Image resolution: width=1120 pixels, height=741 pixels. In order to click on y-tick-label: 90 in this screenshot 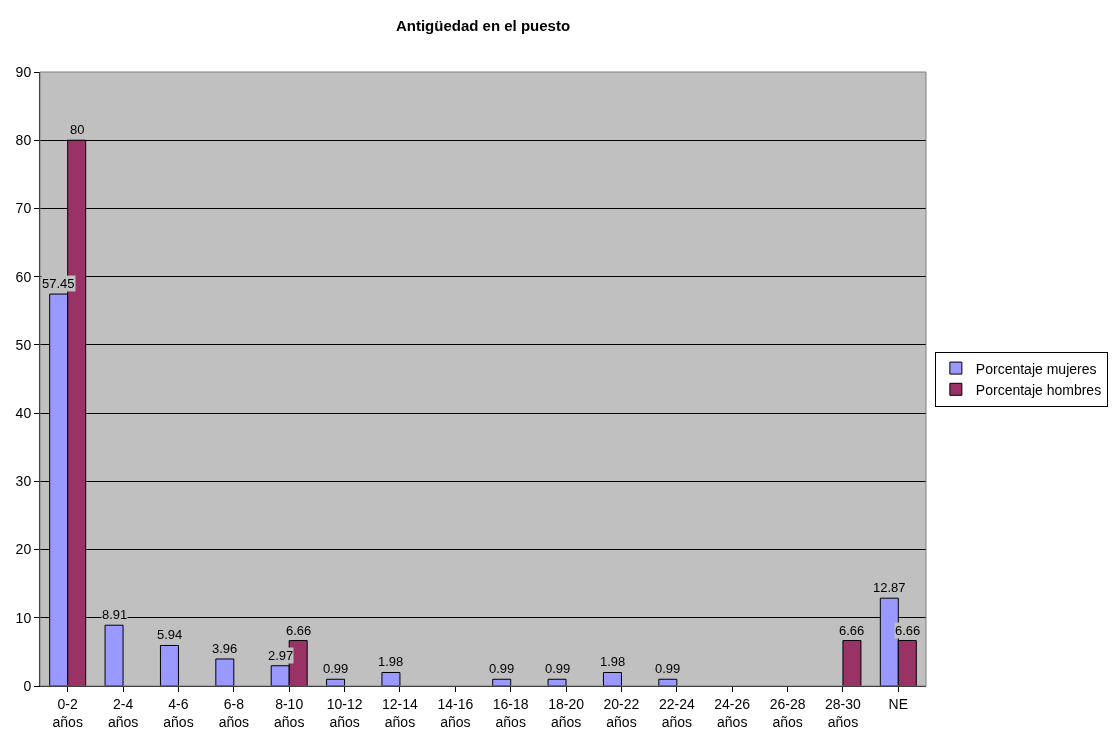, I will do `click(23, 71)`.